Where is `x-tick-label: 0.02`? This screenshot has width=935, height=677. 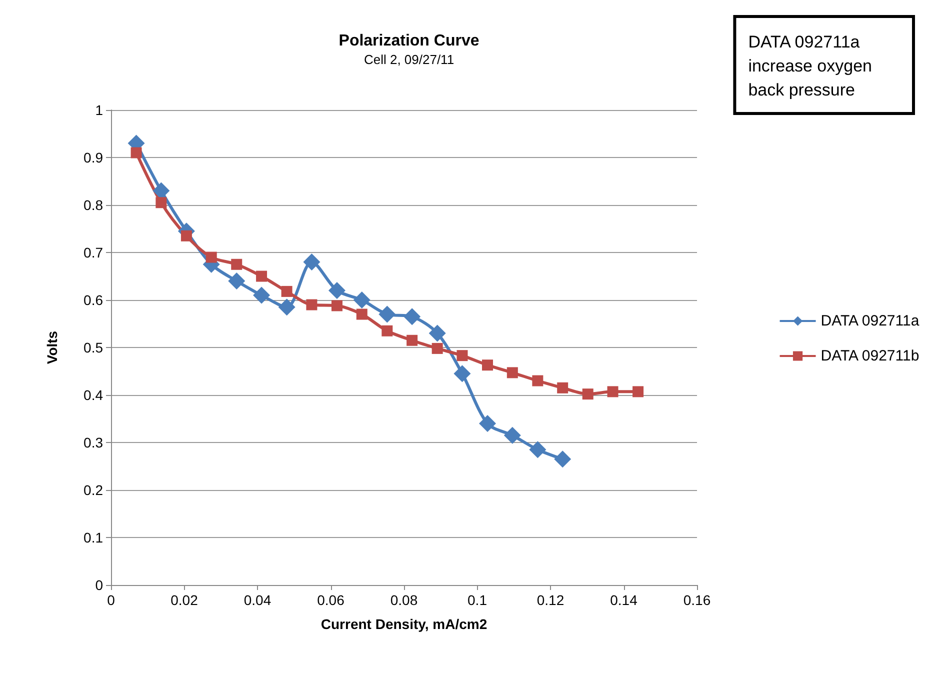 x-tick-label: 0.02 is located at coordinates (184, 600).